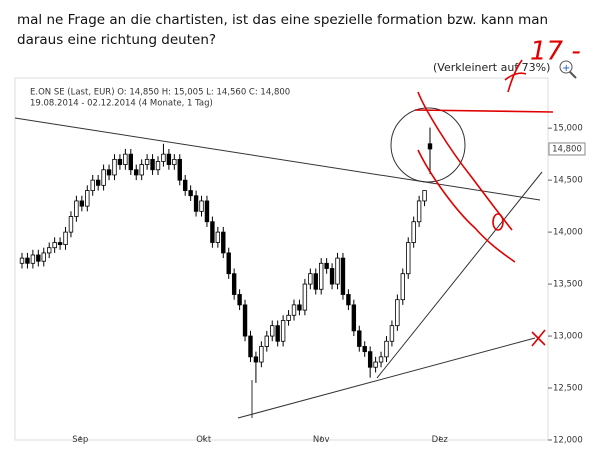  What do you see at coordinates (321, 440) in the screenshot?
I see `x-tick-label: Nov` at bounding box center [321, 440].